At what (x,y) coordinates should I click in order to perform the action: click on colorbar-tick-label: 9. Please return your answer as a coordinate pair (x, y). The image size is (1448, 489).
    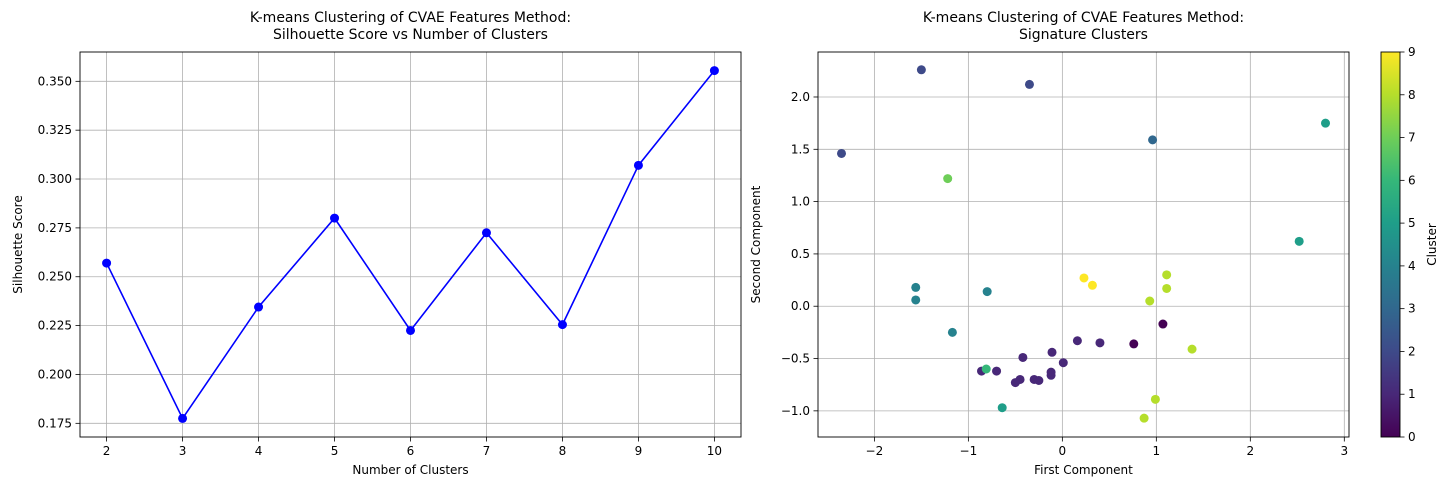
    Looking at the image, I should click on (1412, 52).